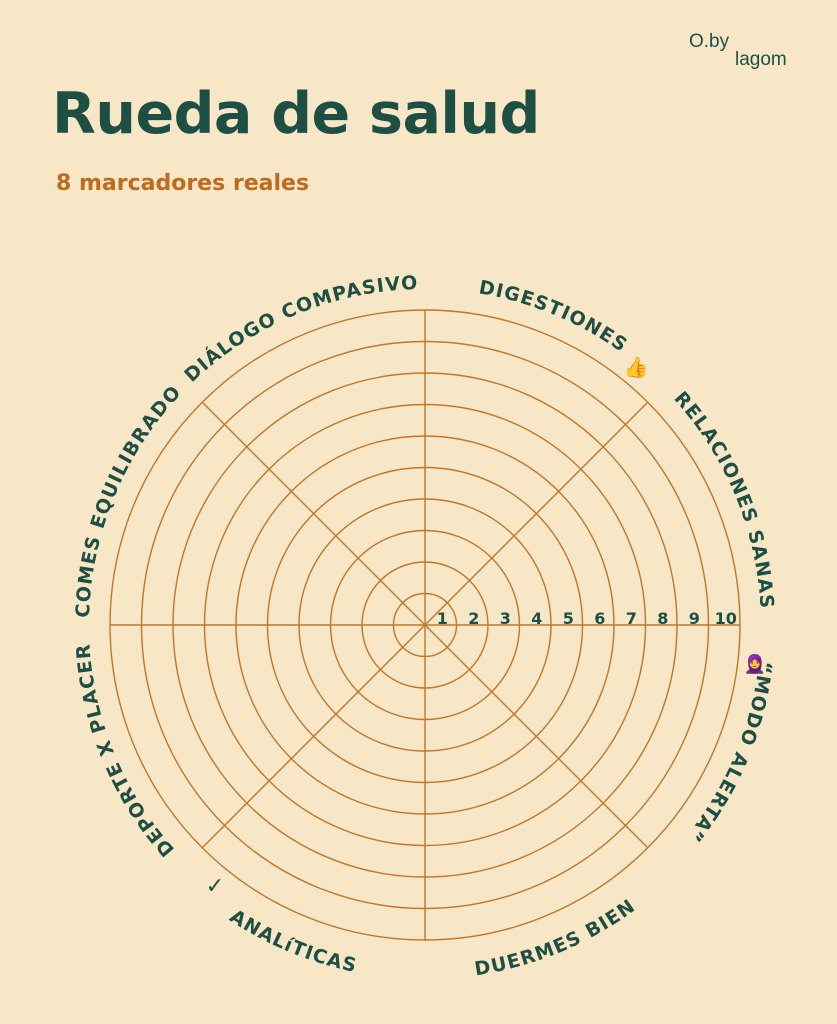  Describe the element at coordinates (299, 329) in the screenshot. I see `segment-label-8: DIÁLOGO COMPASIVO` at that location.